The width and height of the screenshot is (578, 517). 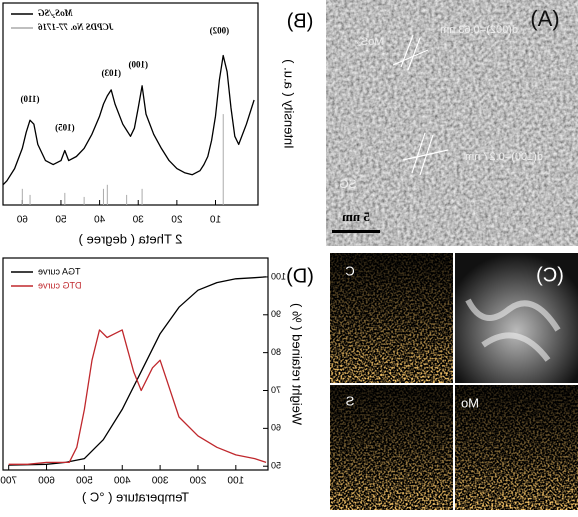 What do you see at coordinates (138, 220) in the screenshot?
I see `x-tick-label: 30` at bounding box center [138, 220].